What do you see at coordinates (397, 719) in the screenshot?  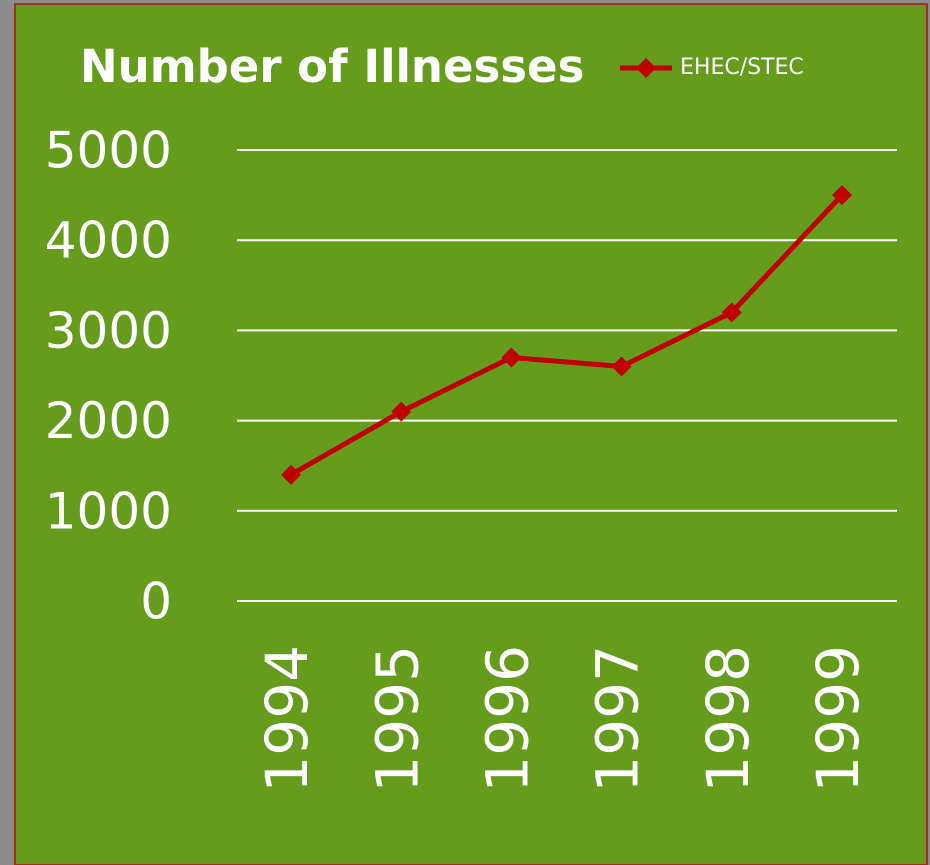 I see `x-tick-label: 1995` at bounding box center [397, 719].